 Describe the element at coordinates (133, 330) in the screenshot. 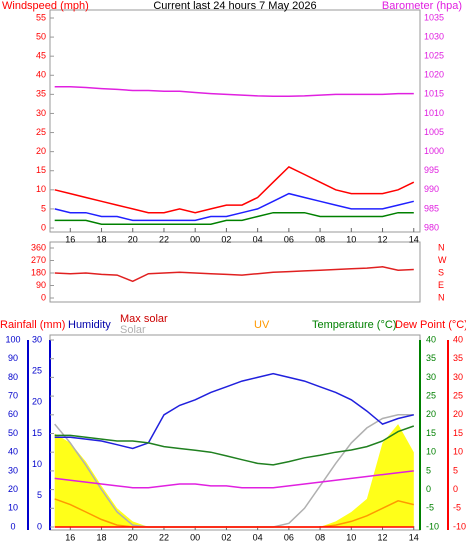

I see `legend-label: Solar` at that location.